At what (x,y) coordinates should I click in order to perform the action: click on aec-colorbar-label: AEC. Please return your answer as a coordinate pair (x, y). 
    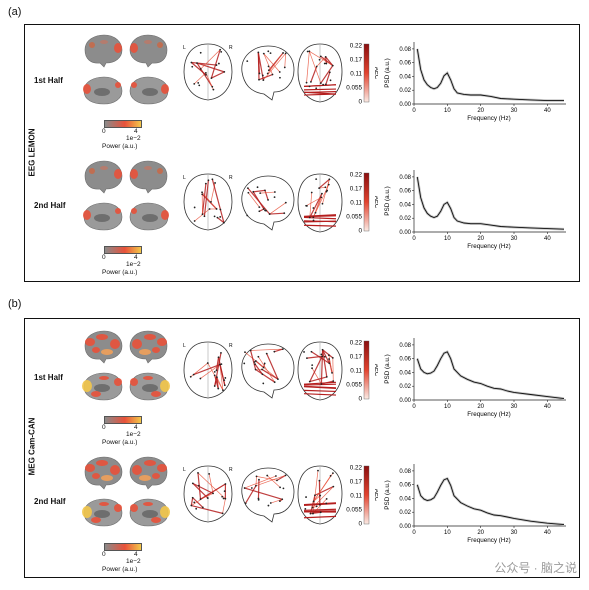
    Looking at the image, I should click on (375, 73).